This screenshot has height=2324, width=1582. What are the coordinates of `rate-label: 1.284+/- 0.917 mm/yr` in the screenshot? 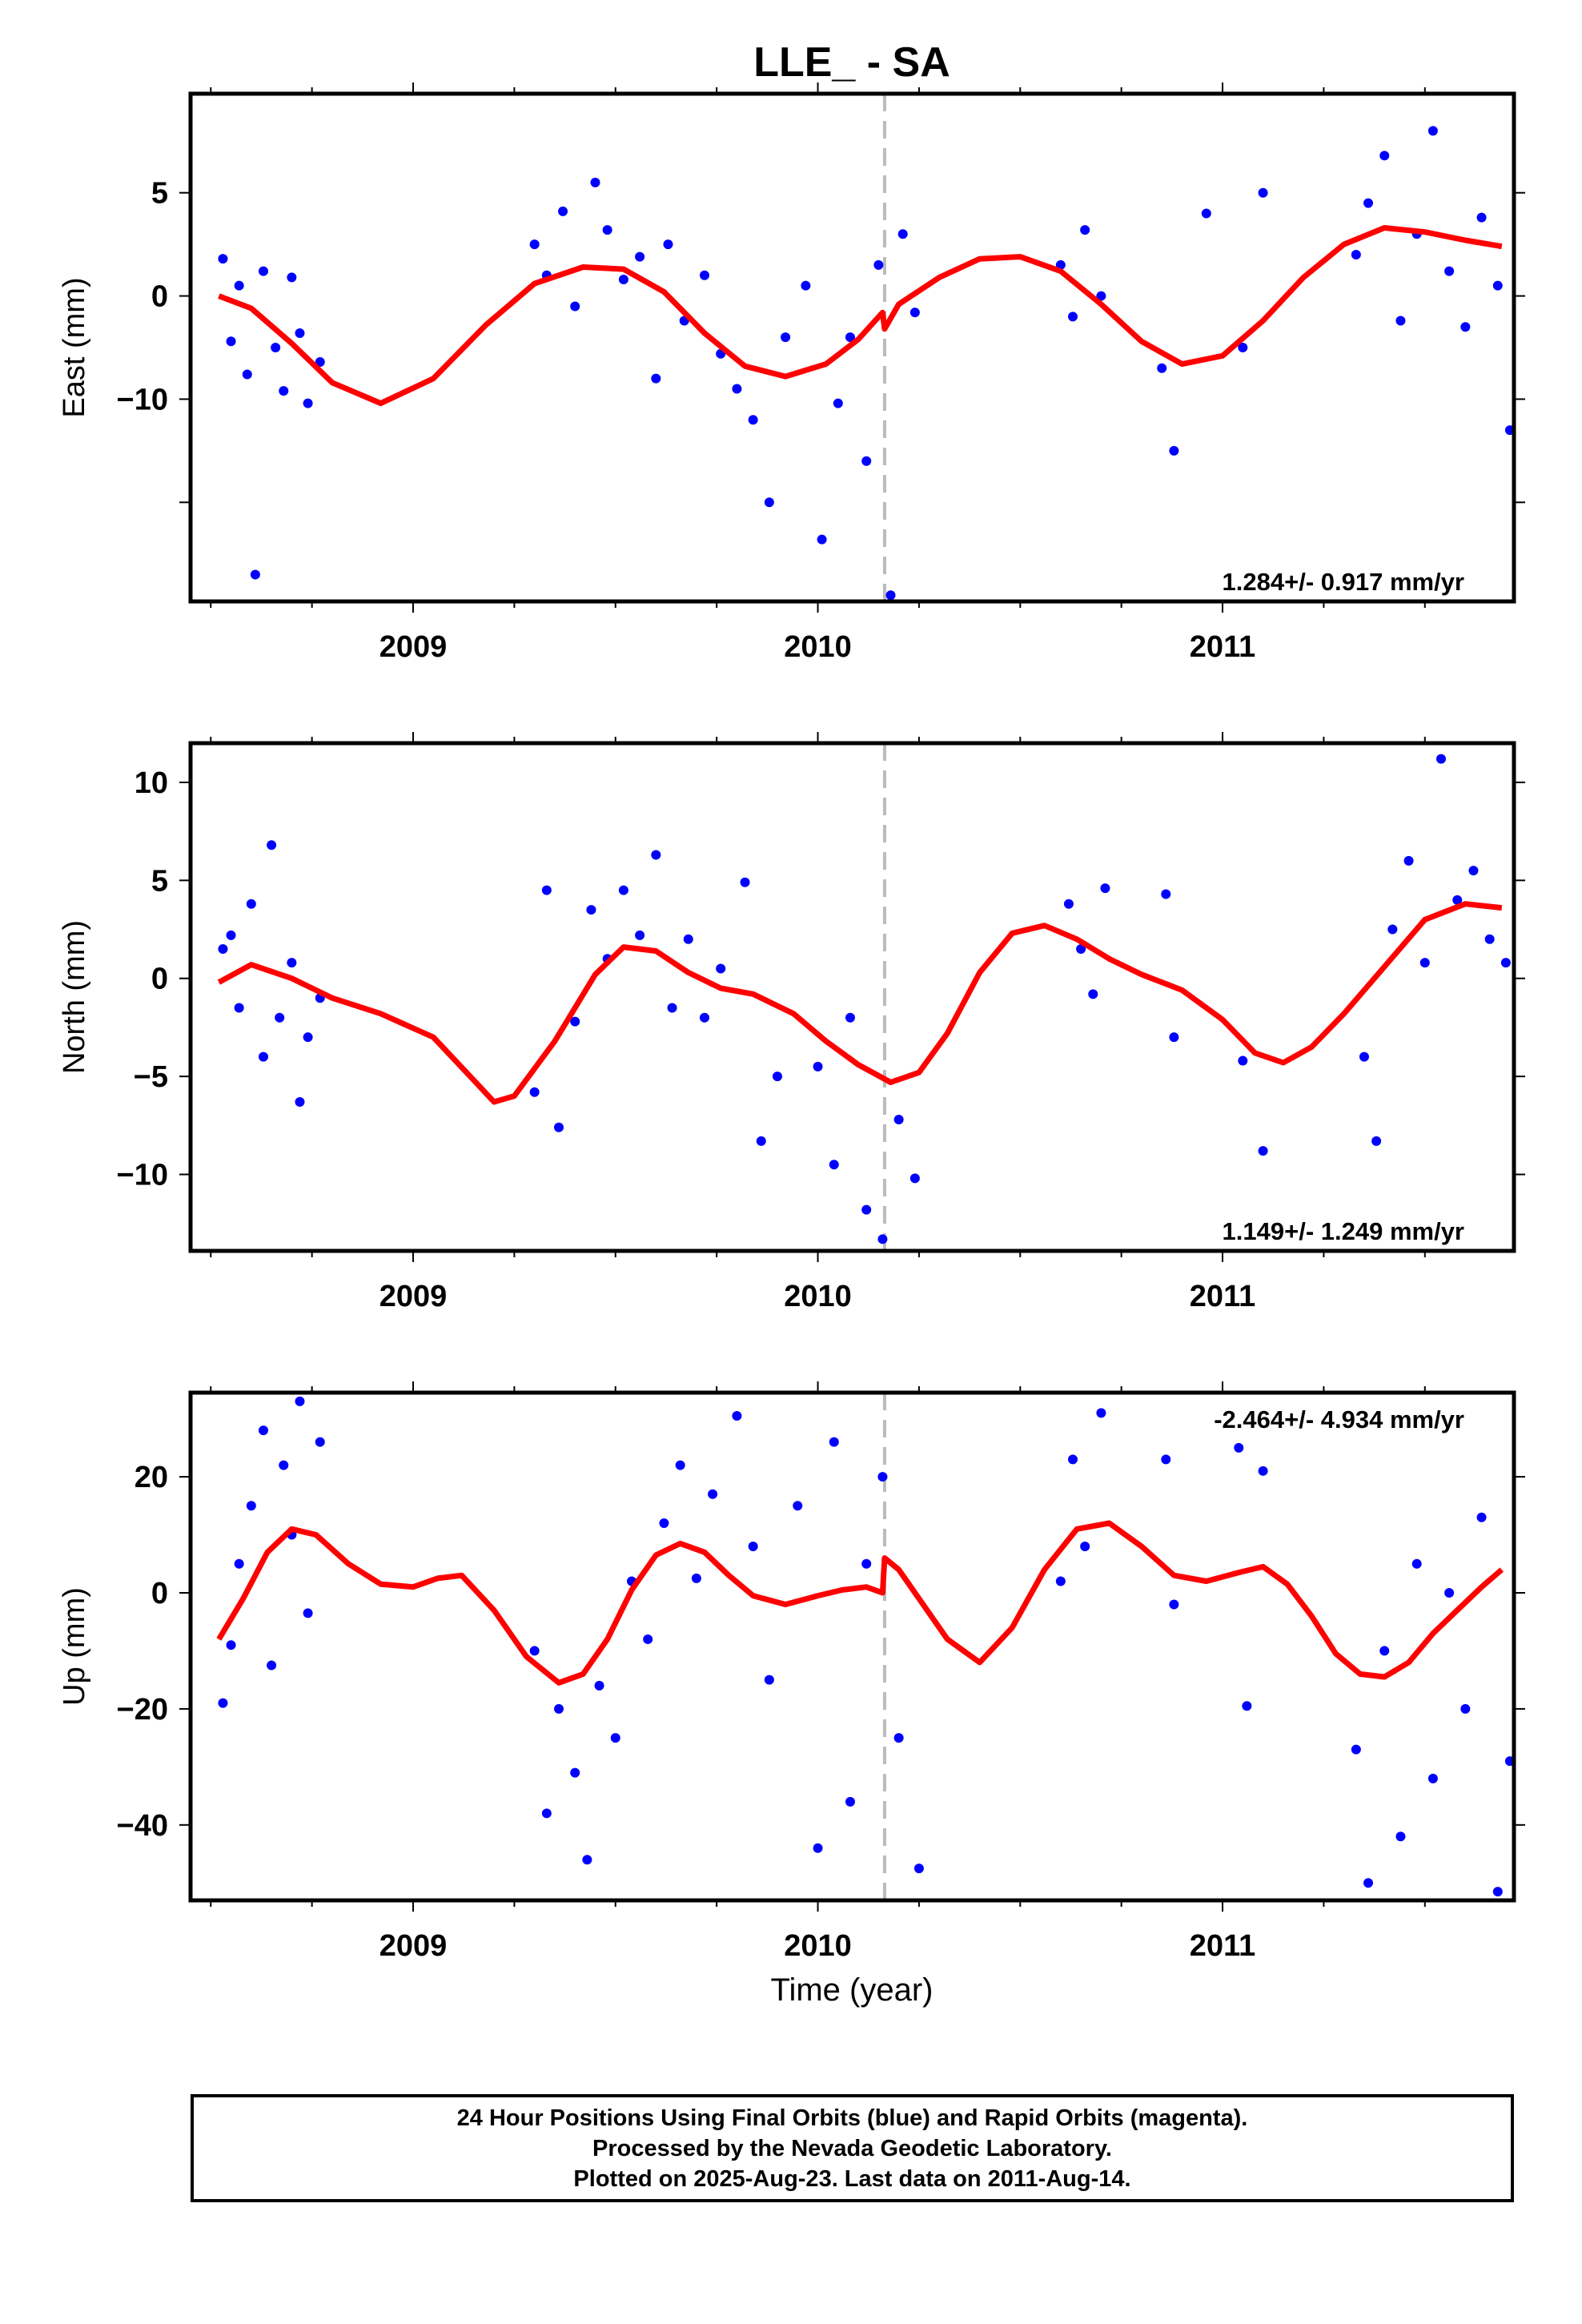 It's located at (1343, 582).